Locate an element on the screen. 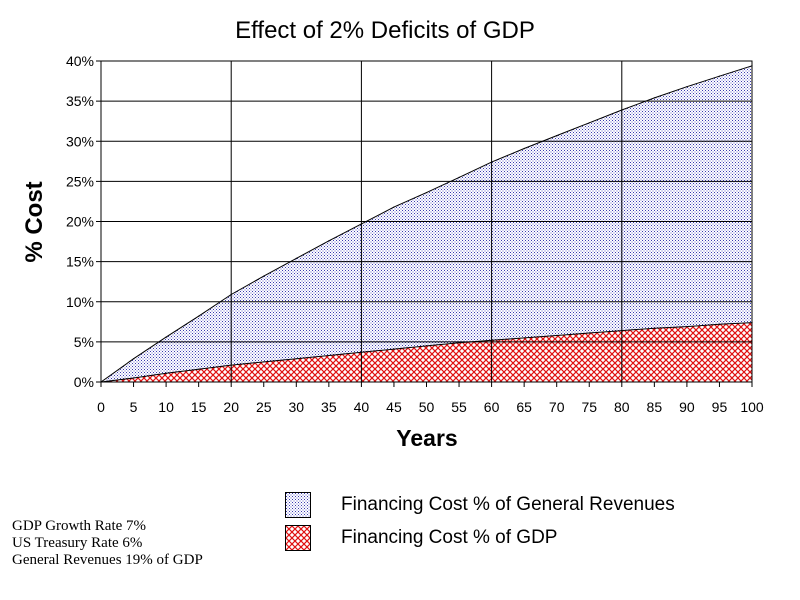 This screenshot has height=600, width=800. x-tick-label: 5 is located at coordinates (134, 407).